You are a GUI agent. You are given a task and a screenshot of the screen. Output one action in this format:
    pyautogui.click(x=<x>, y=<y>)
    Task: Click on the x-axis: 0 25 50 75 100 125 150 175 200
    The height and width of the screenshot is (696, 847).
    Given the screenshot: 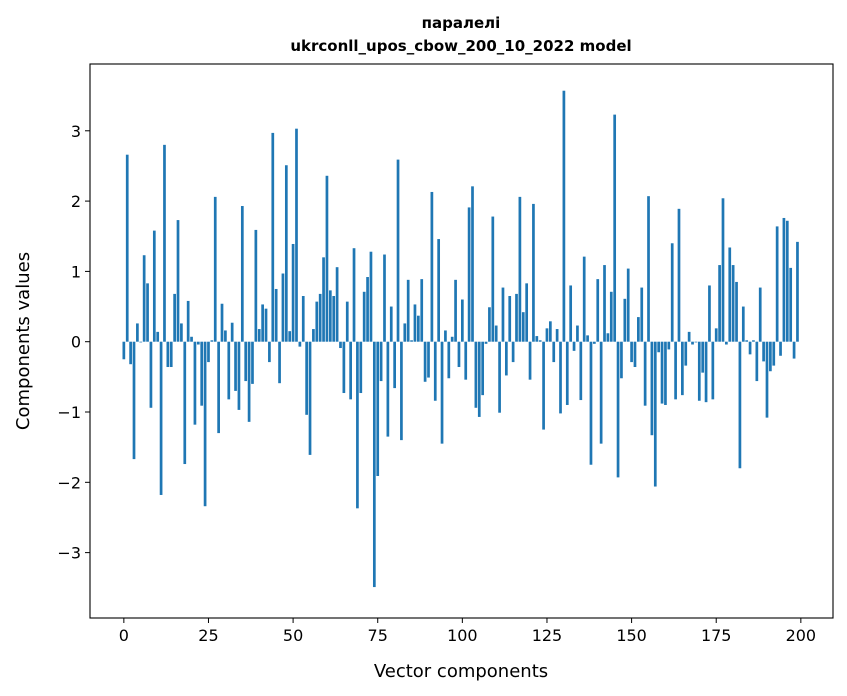 What is the action you would take?
    pyautogui.click(x=467, y=631)
    